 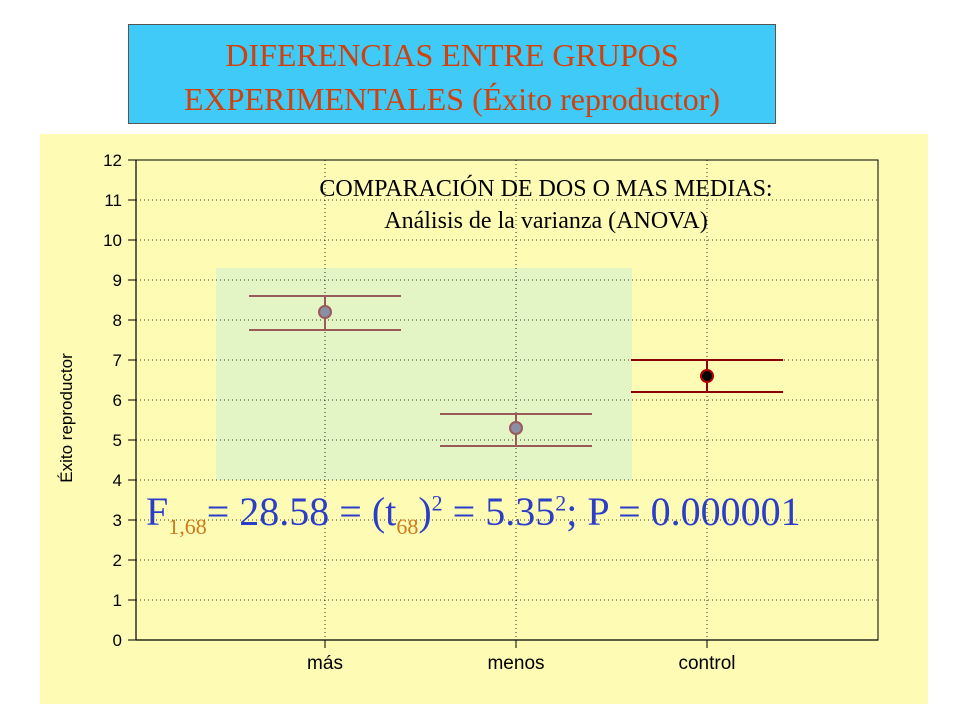 What do you see at coordinates (117, 480) in the screenshot?
I see `y-tick-label: 4` at bounding box center [117, 480].